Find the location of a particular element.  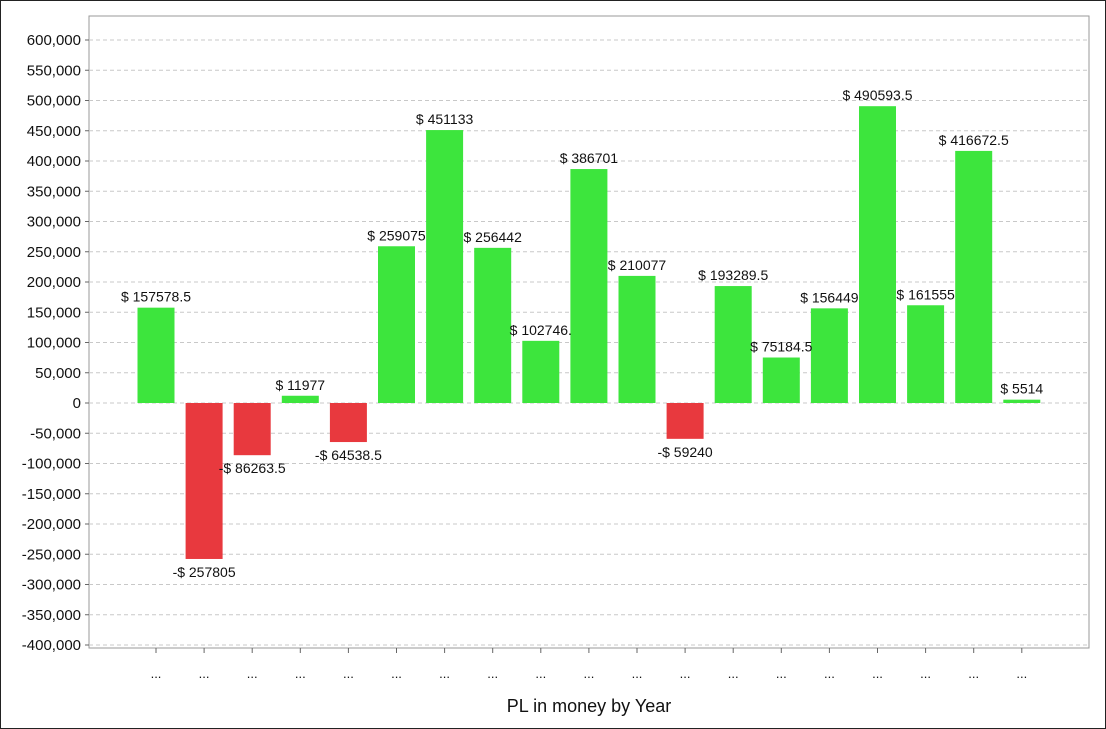

y-tick-label: -200,000 is located at coordinates (51, 524).